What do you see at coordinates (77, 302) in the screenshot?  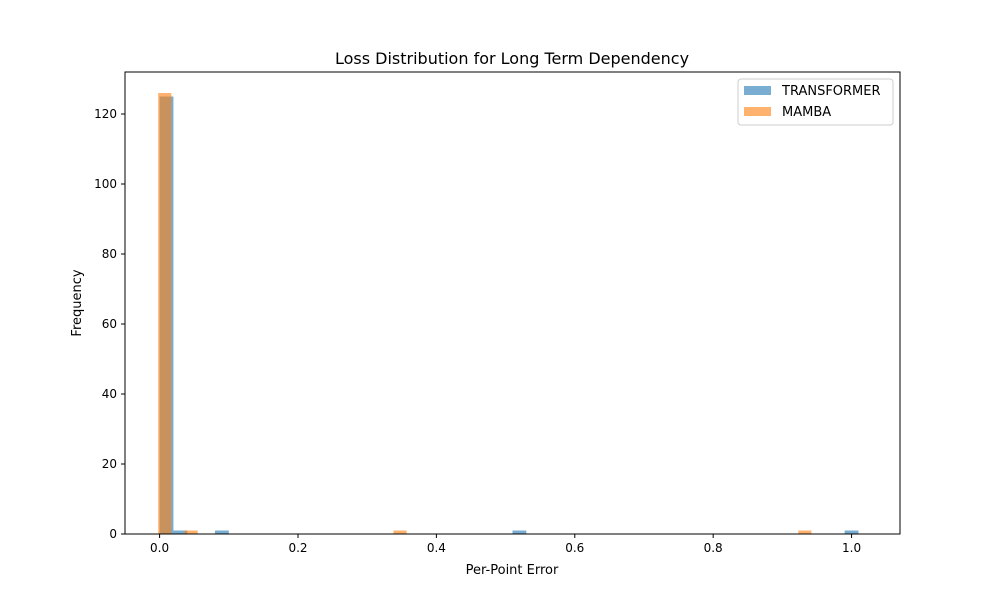 I see `y-axis-label: Frequency` at bounding box center [77, 302].